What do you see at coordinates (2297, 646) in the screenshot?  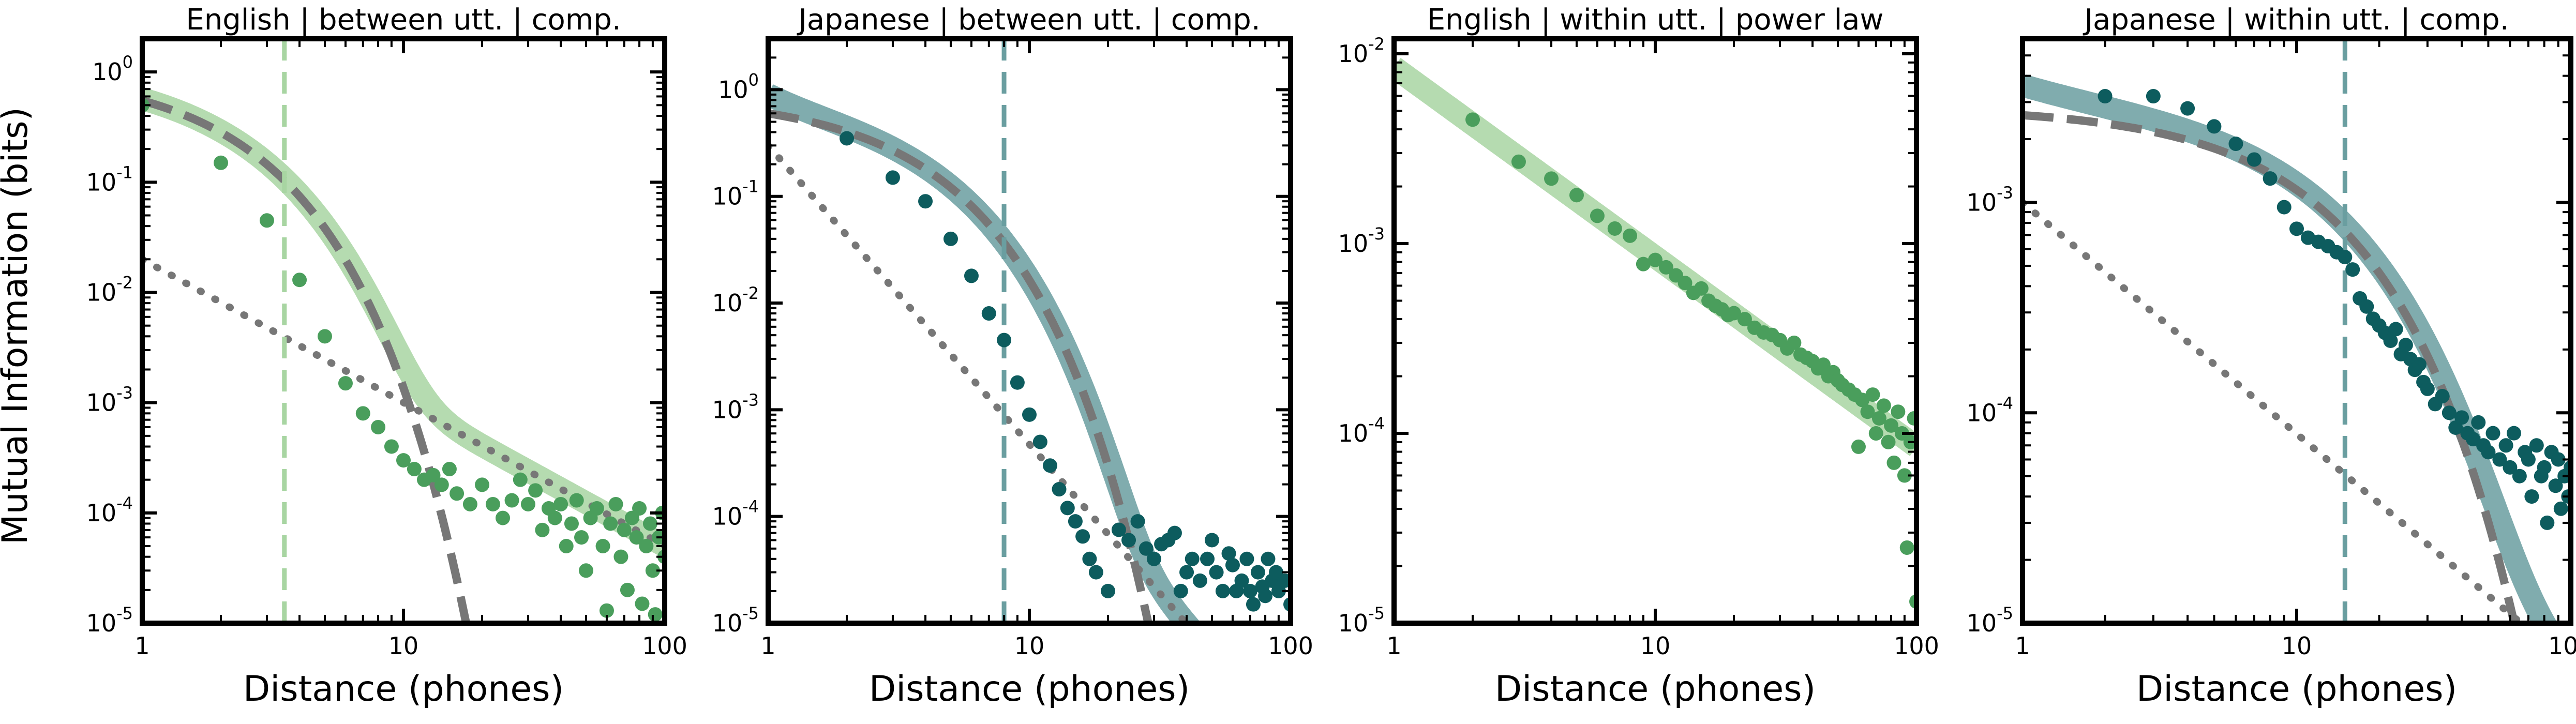 I see `x-tick-label: 10` at bounding box center [2297, 646].